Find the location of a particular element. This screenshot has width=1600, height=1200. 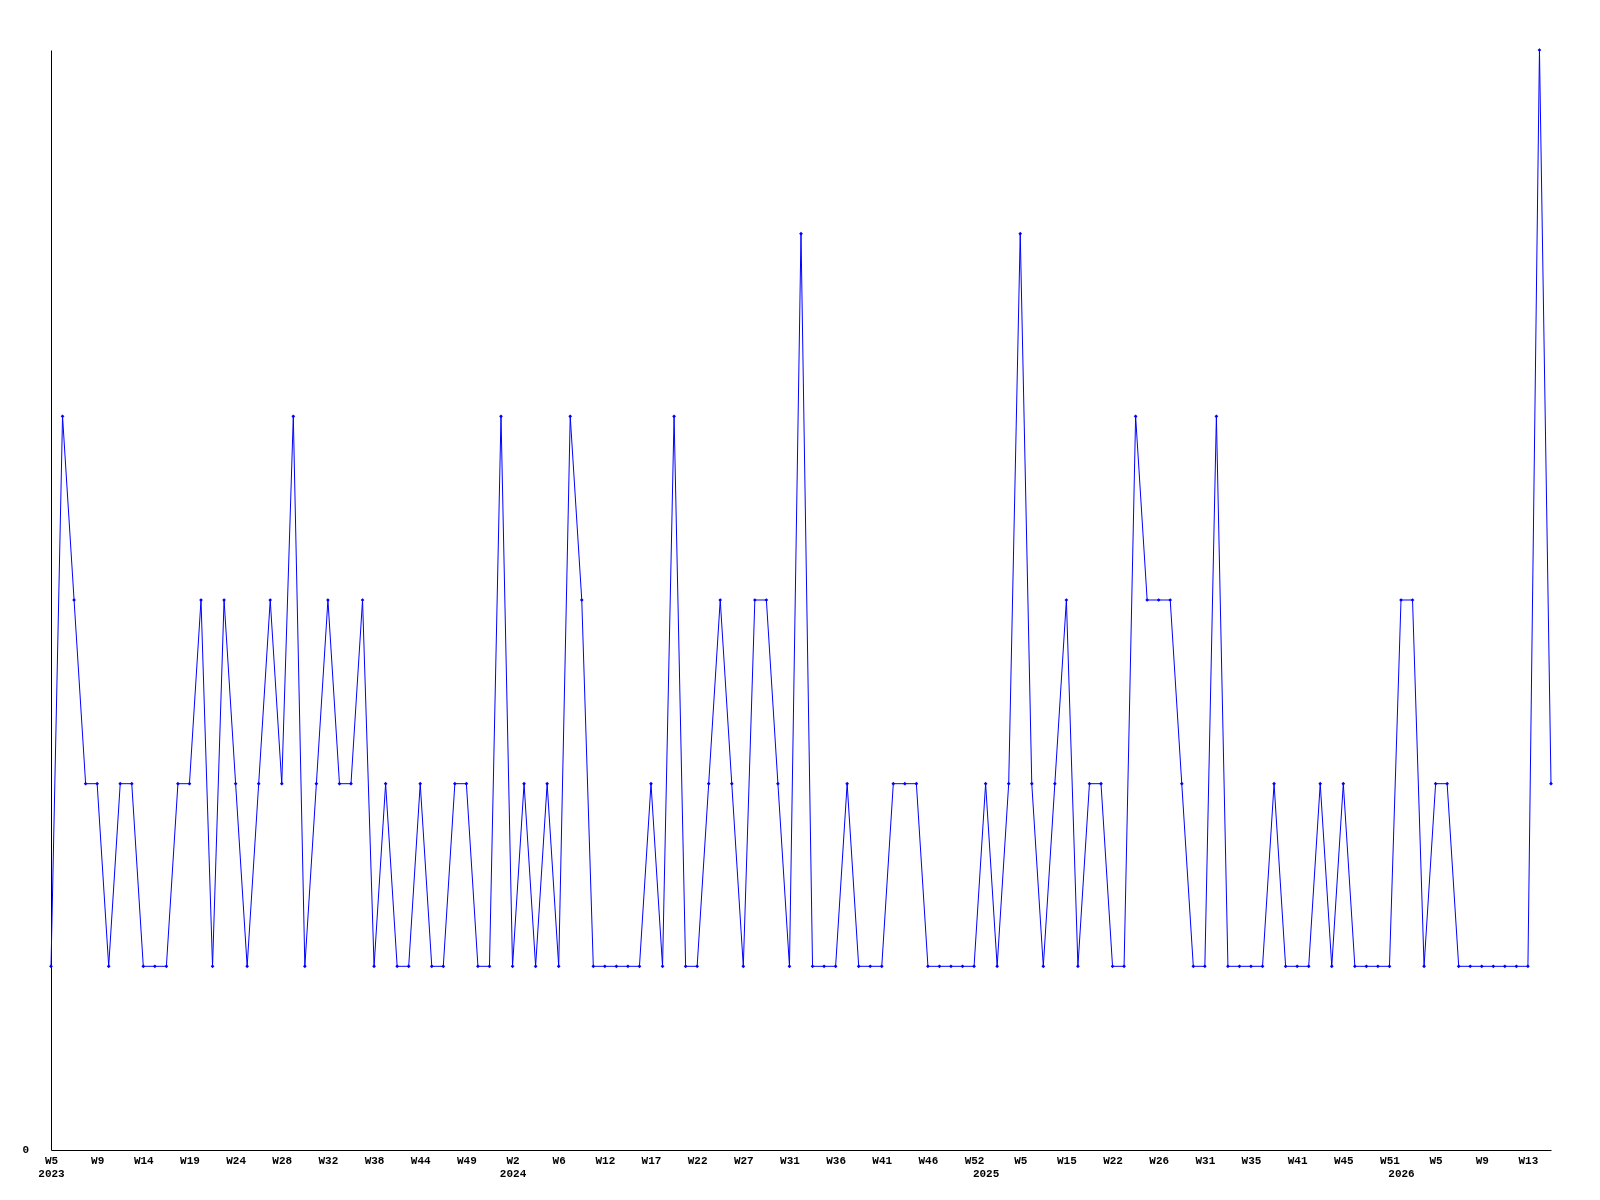

x-tick-label: W12 is located at coordinates (605, 1160).